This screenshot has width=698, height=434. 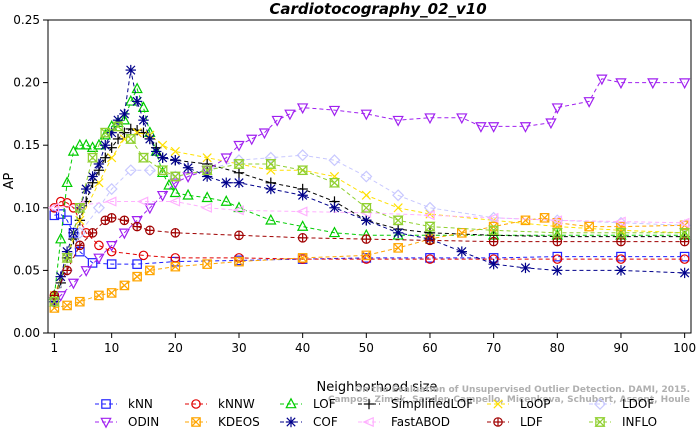 I want to click on legend-label: kNN, so click(x=140, y=404).